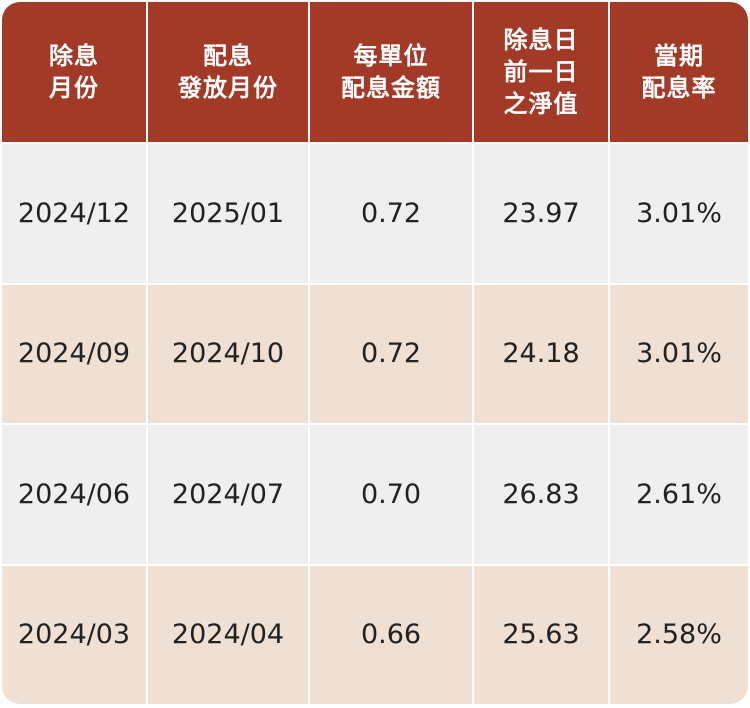  Describe the element at coordinates (75, 212) in the screenshot. I see `cell-ex-dividend-month: 2024/12` at that location.